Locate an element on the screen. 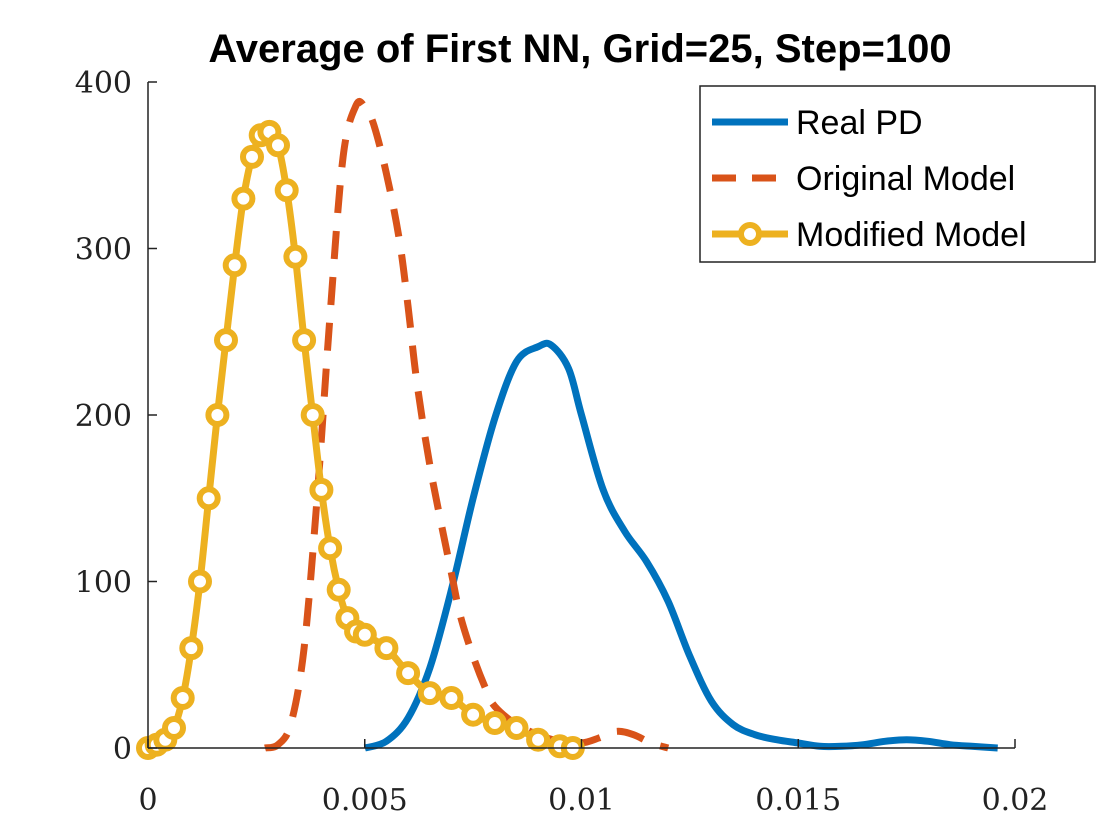 This screenshot has width=1120, height=840. legend-label-original-model: Original Model is located at coordinates (905, 179).